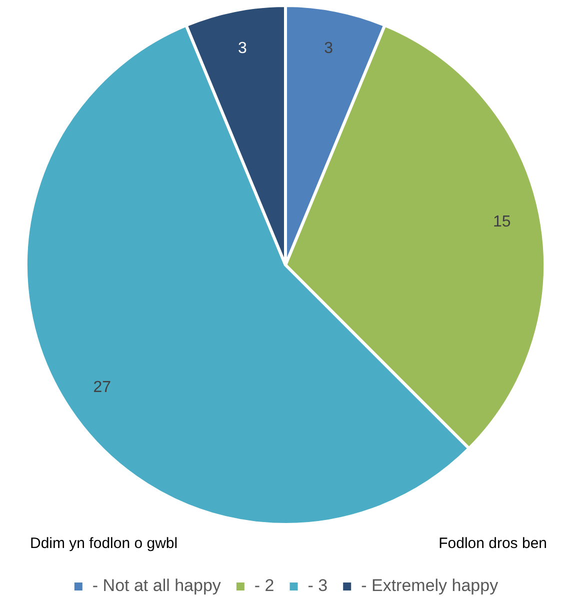 The image size is (571, 607). Describe the element at coordinates (430, 586) in the screenshot. I see `legend-label: - Extremely happy` at that location.